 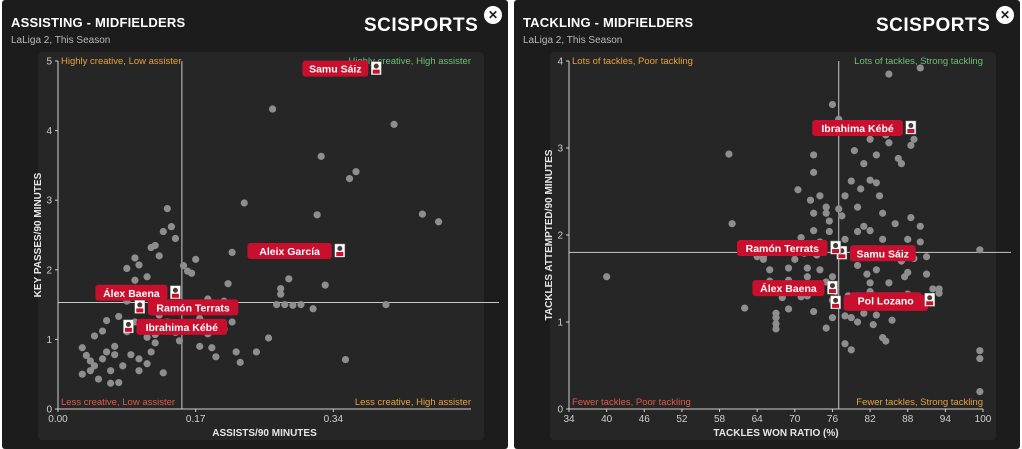 I want to click on y-tick-label: 1, so click(x=560, y=323).